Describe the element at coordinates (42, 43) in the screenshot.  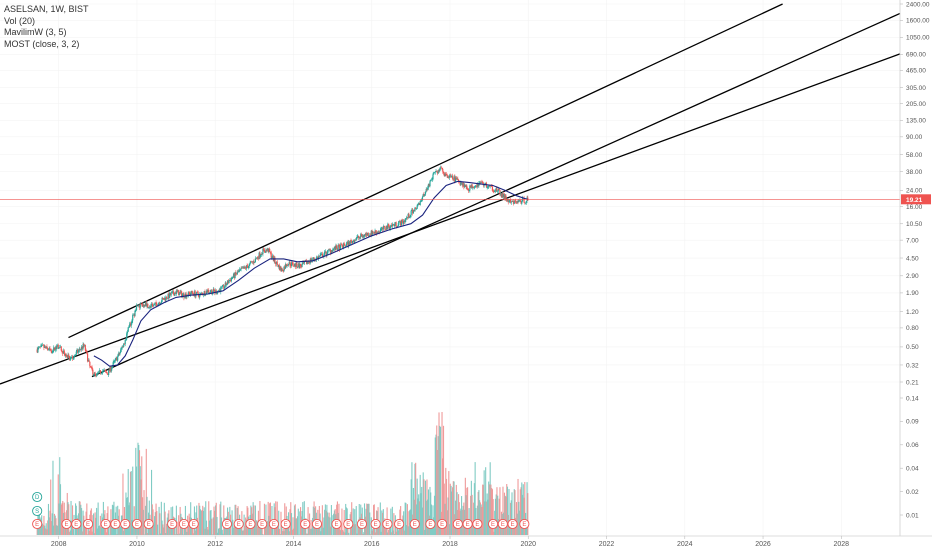
I see `legend-most: MOST (close, 3, 2)` at that location.